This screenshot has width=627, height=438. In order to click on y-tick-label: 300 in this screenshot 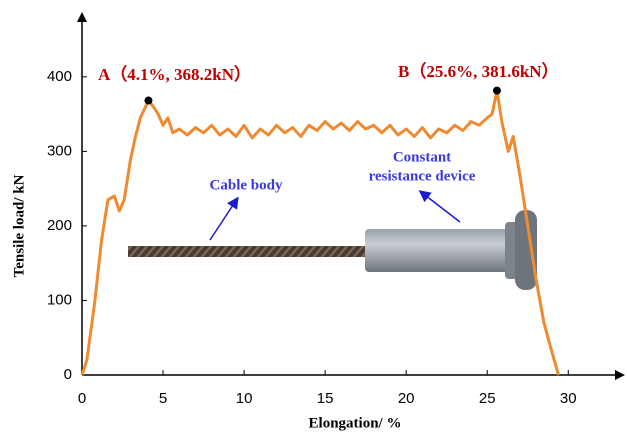, I will do `click(59, 150)`.